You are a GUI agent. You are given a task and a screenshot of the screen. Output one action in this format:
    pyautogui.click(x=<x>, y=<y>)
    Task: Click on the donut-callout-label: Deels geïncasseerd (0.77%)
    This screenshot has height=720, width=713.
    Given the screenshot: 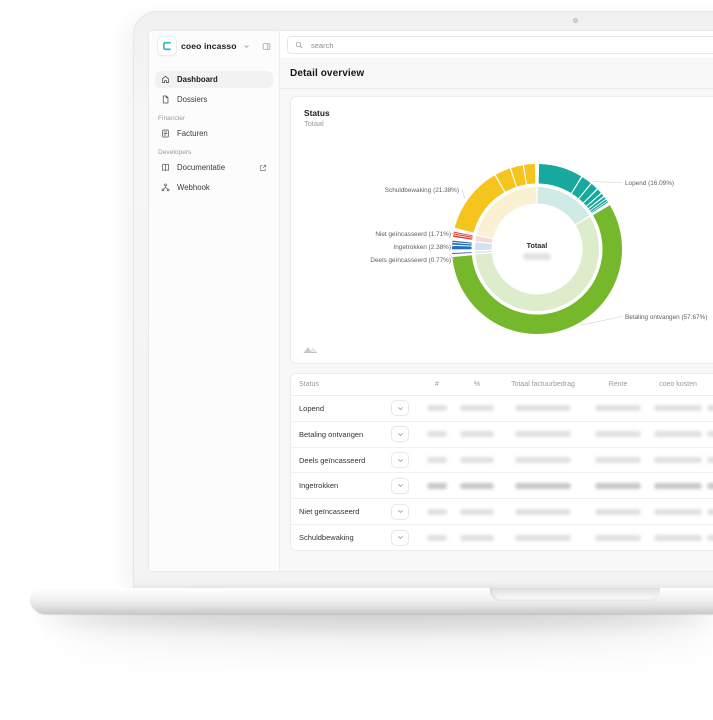 What is the action you would take?
    pyautogui.click(x=410, y=260)
    